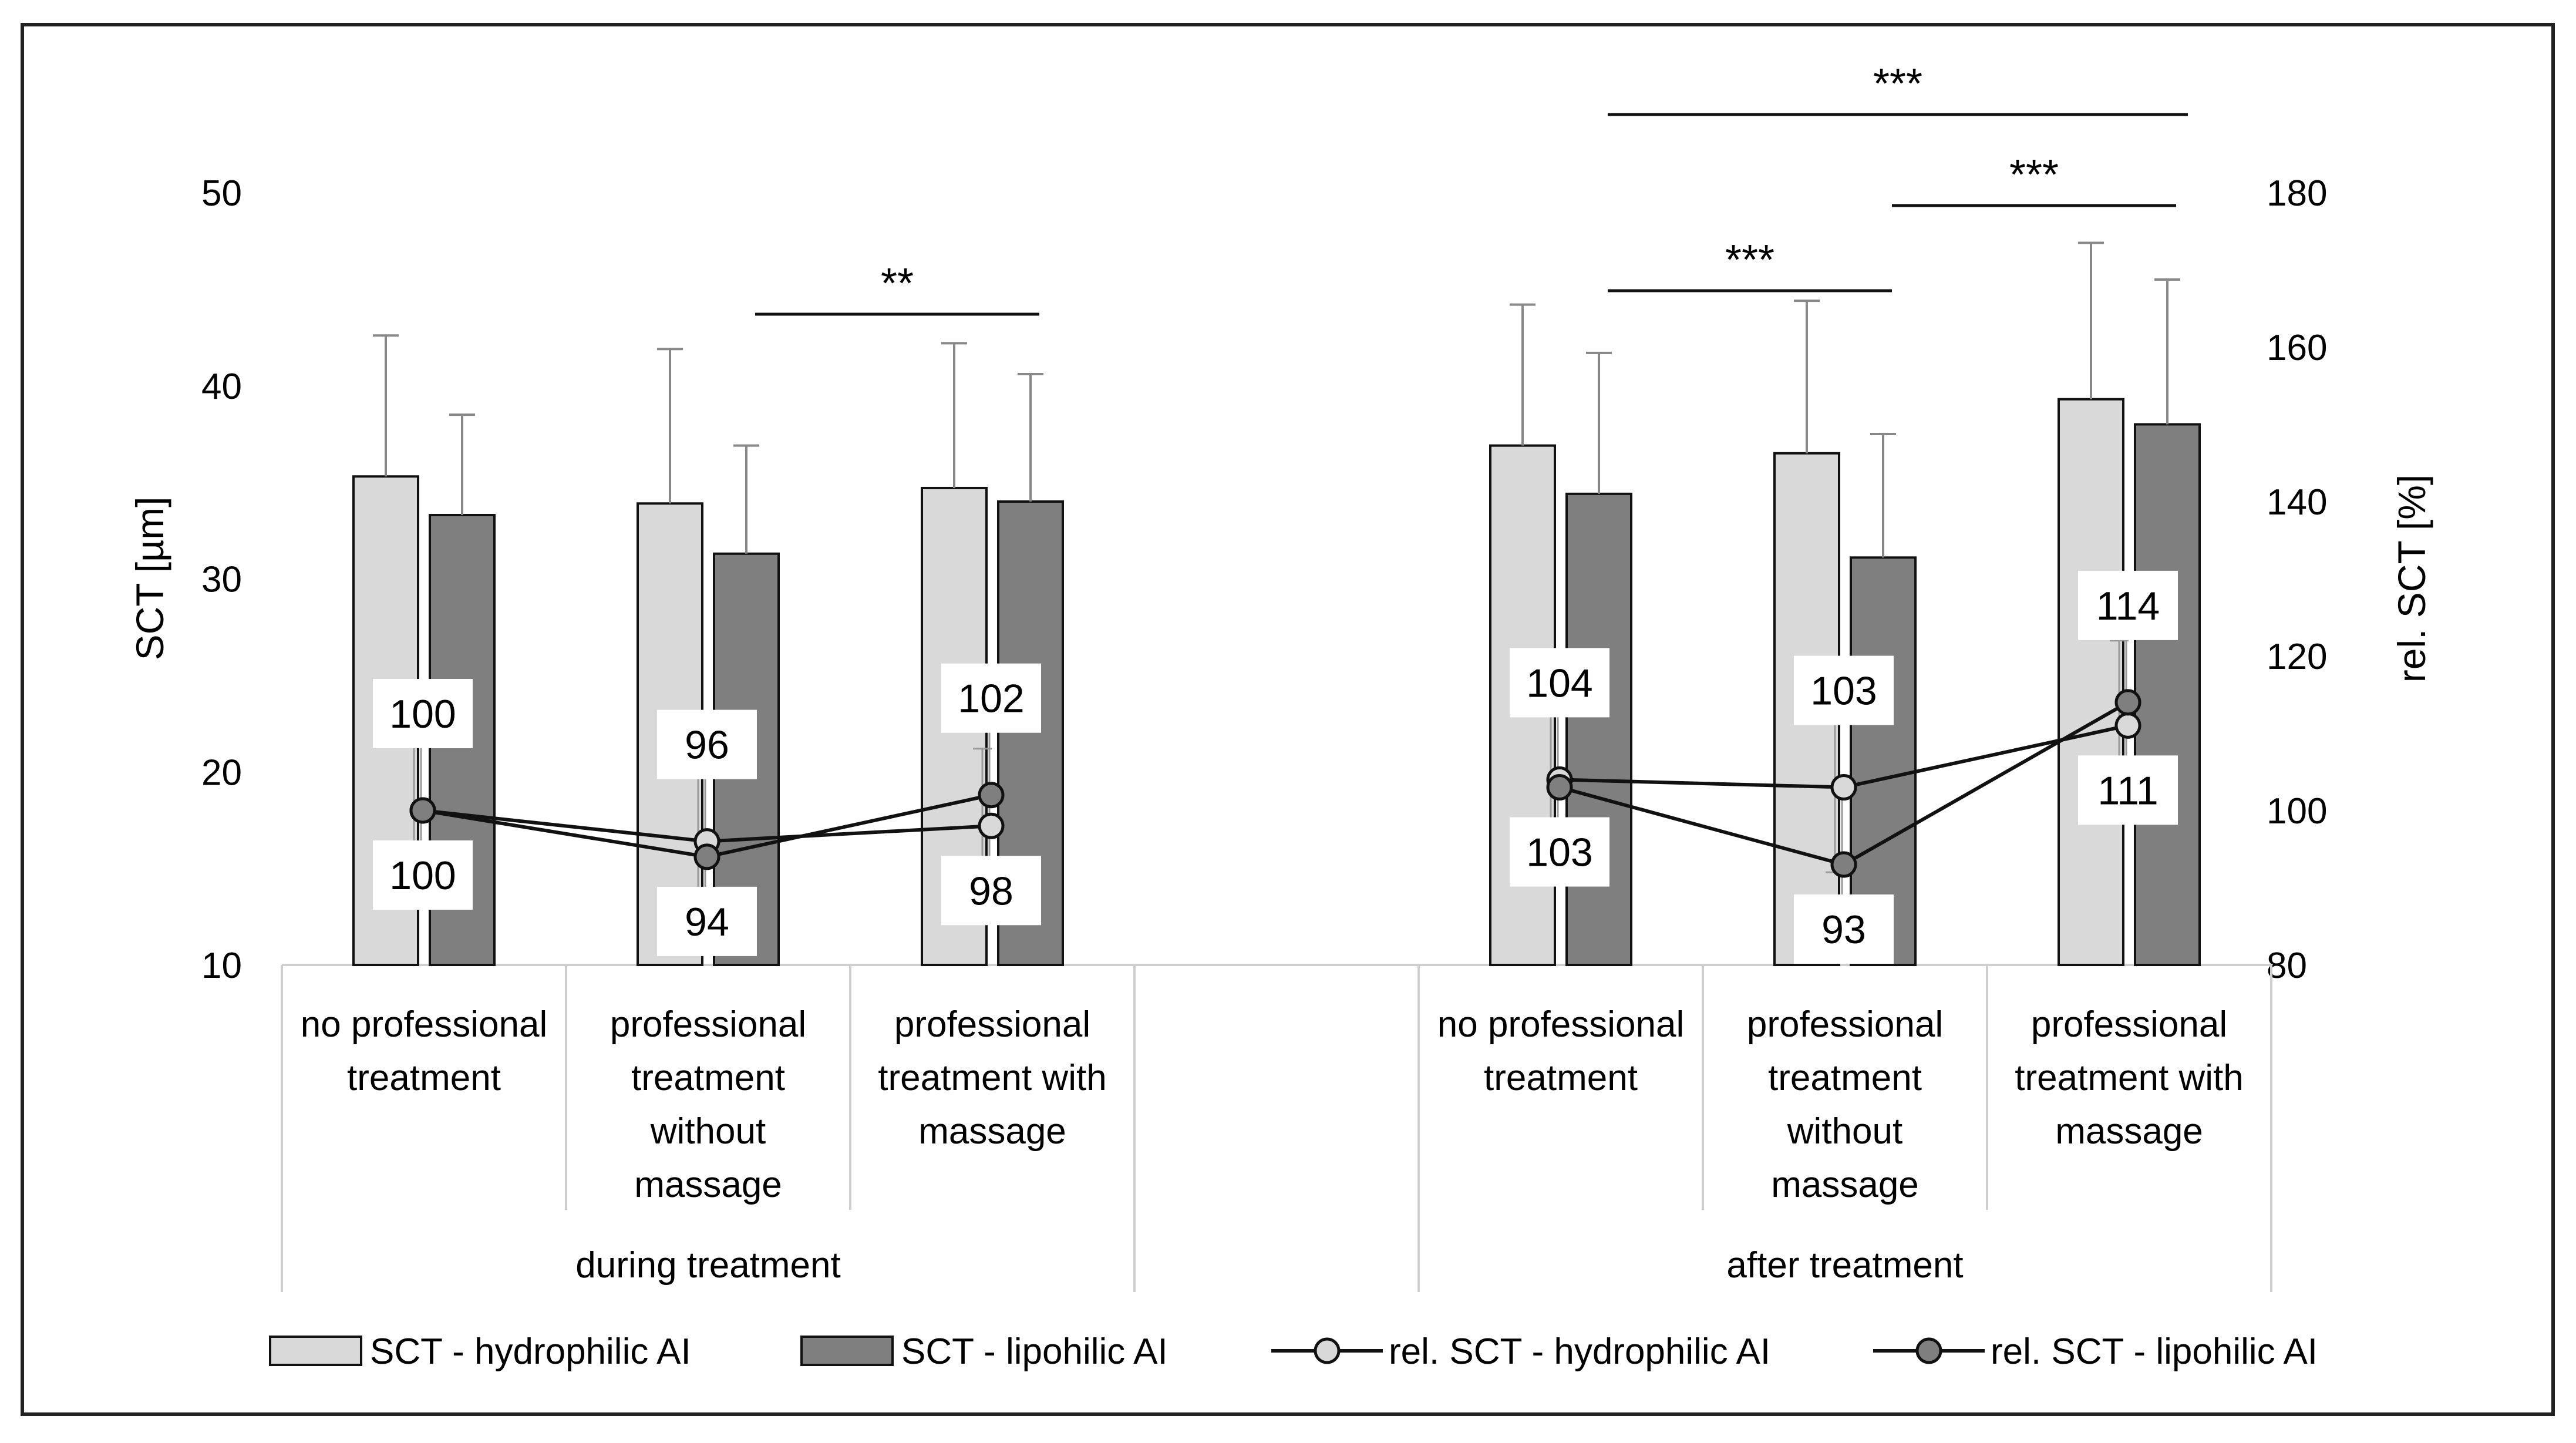  Describe the element at coordinates (1579, 1351) in the screenshot. I see `legend-label: rel. SCT - hydrophilic AI` at that location.